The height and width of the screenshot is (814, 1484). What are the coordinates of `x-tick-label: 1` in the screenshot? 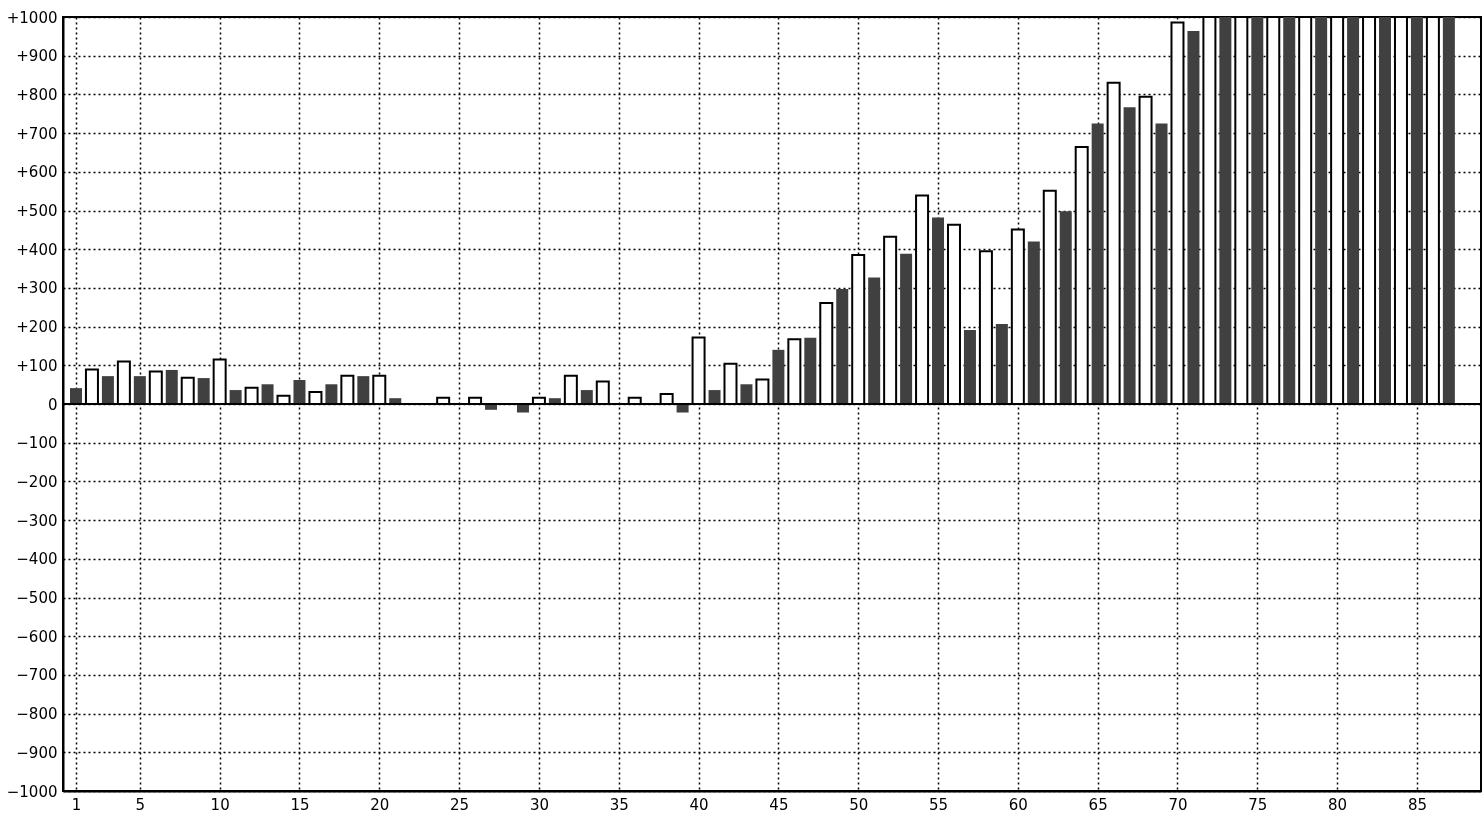 It's located at (76, 804).